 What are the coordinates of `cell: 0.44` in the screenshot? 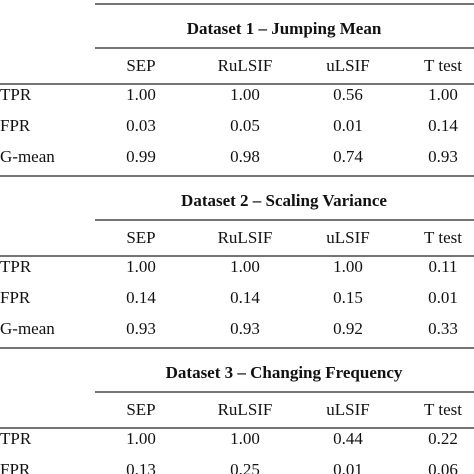 It's located at (348, 438).